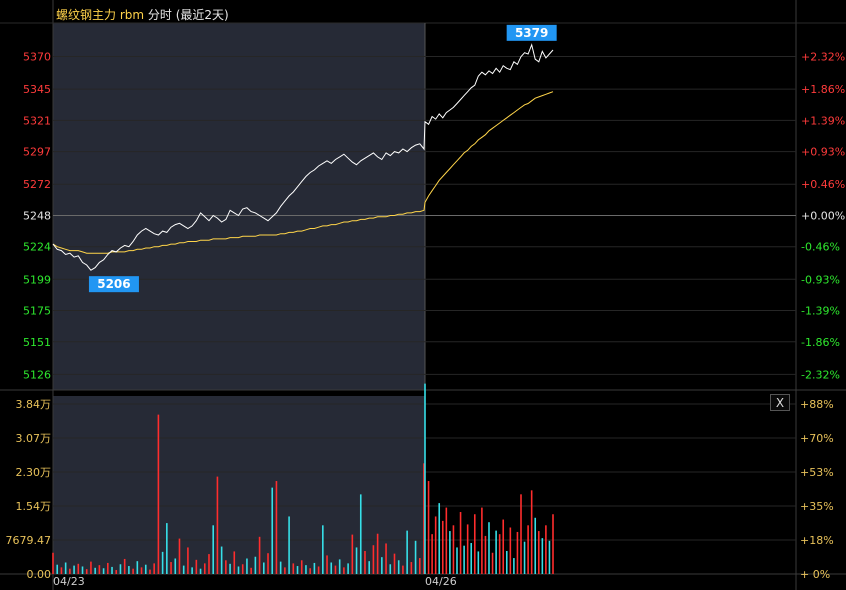 The image size is (846, 590). I want to click on time-mode: 分时 (最近2天), so click(188, 15).